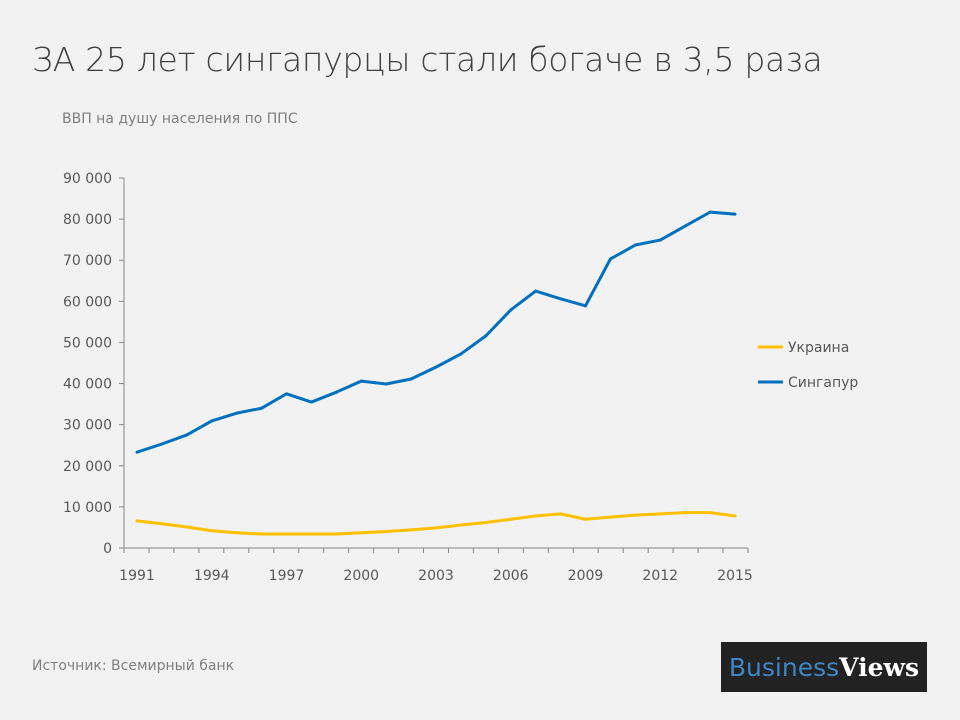 This screenshot has height=720, width=960. Describe the element at coordinates (212, 576) in the screenshot. I see `x-tick-label: 1994` at that location.